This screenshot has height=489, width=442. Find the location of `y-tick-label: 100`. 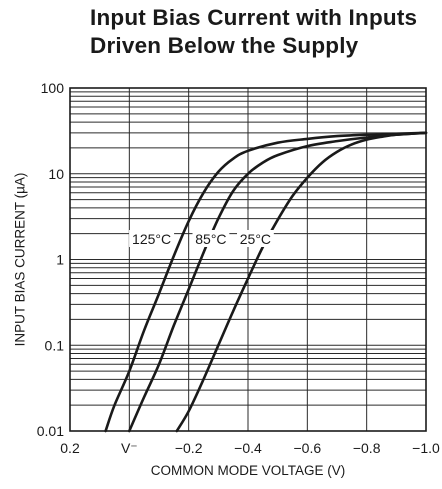

y-tick-label: 100 is located at coordinates (53, 88).